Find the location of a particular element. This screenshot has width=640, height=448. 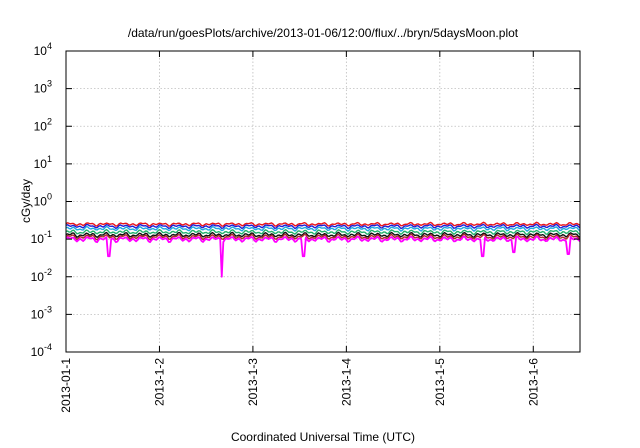

x-tick-label: 2013-1-6 is located at coordinates (533, 382).